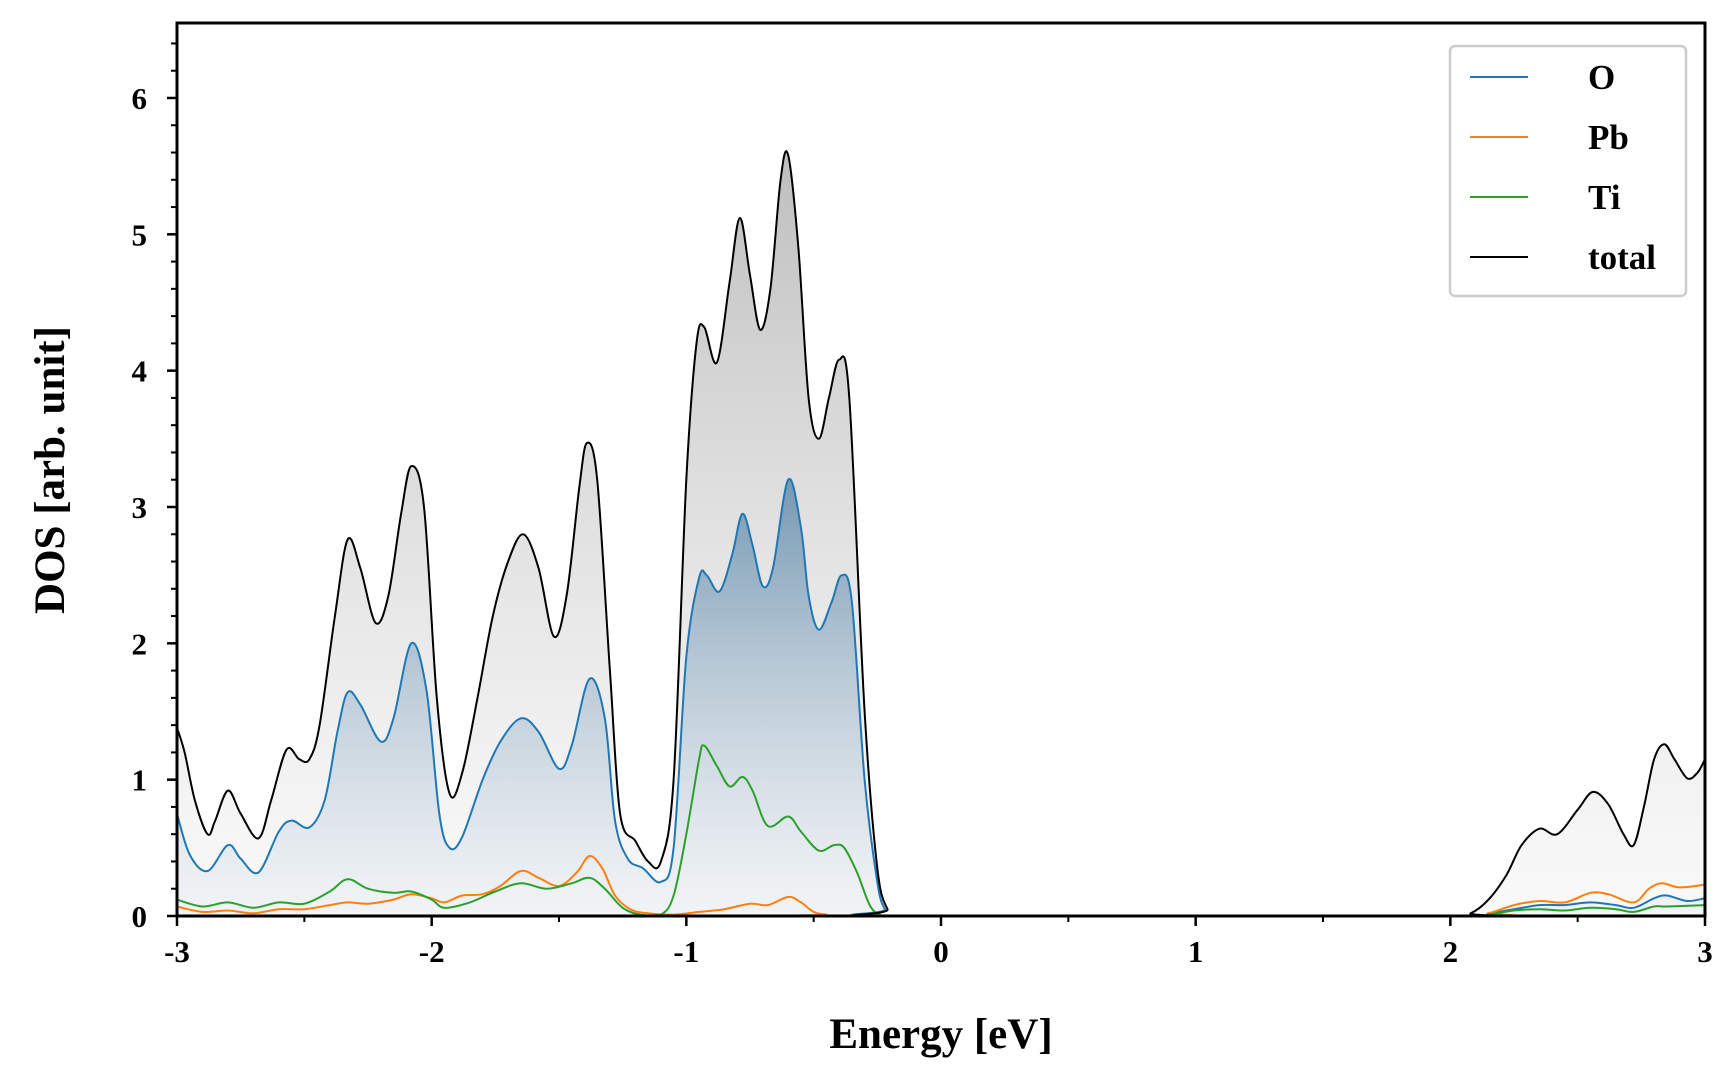 This screenshot has height=1080, width=1728. Describe the element at coordinates (140, 371) in the screenshot. I see `y-tick-label: 4` at that location.